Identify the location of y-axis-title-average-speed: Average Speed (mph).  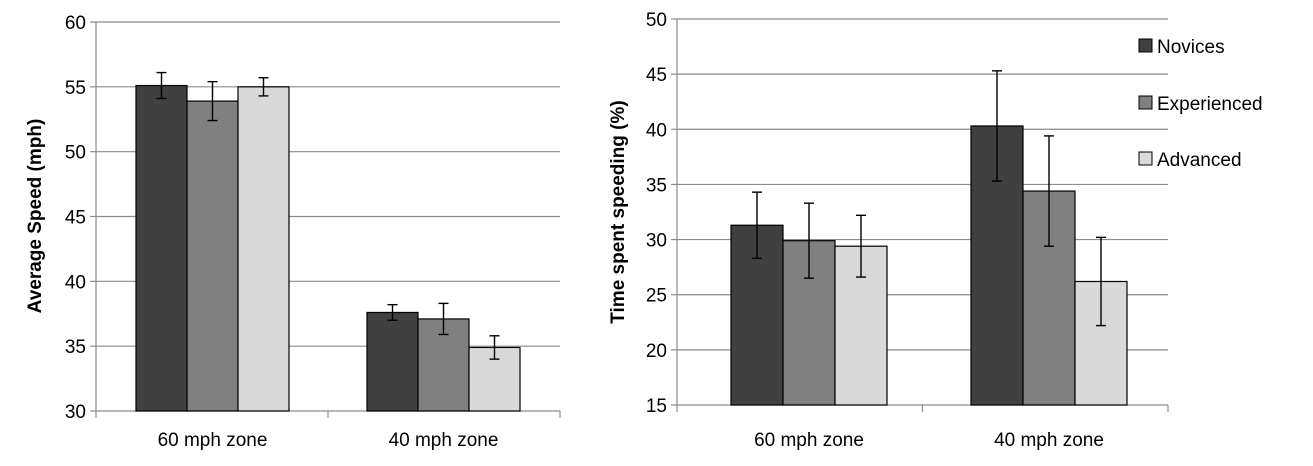
(35, 216).